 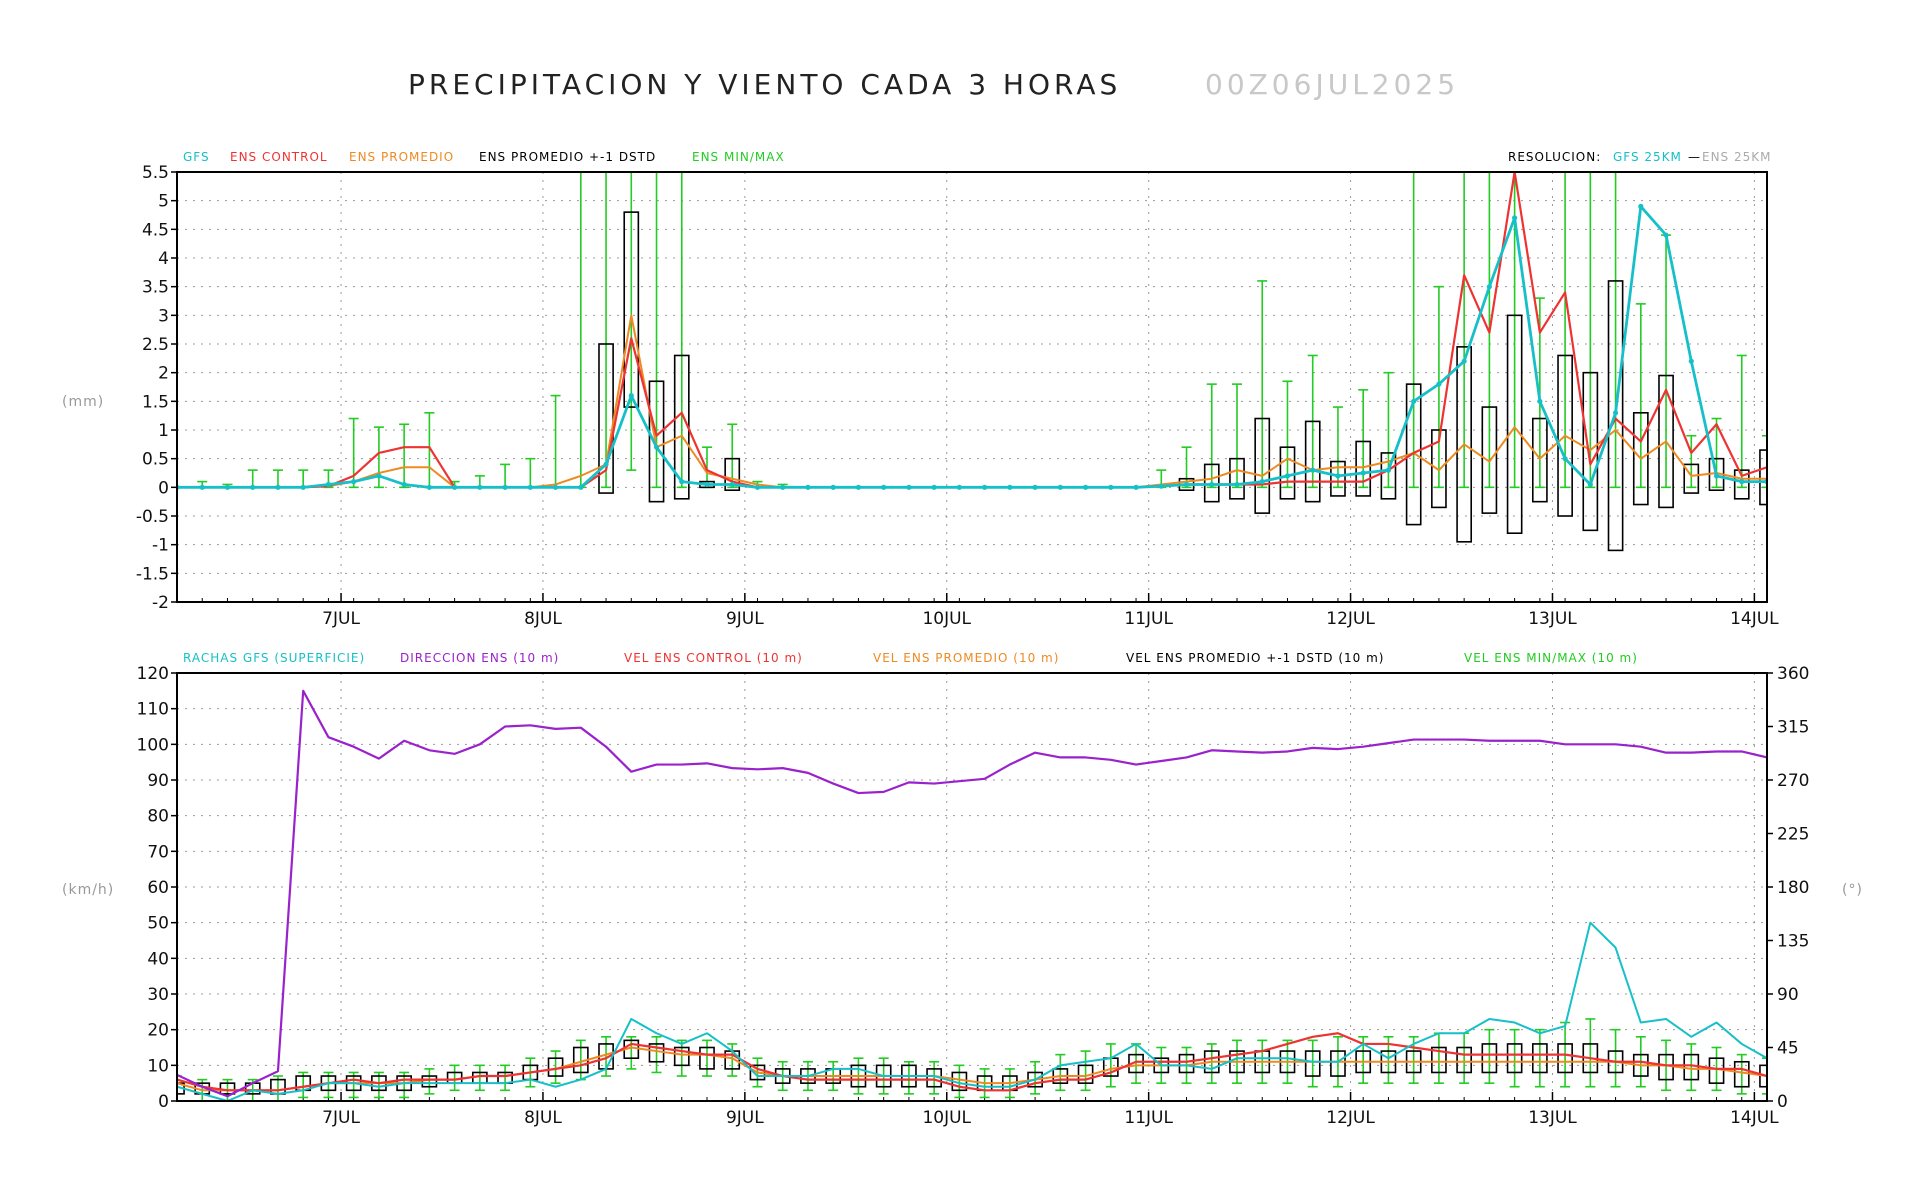 I want to click on wind-y2tick-label: 225, so click(x=1793, y=835).